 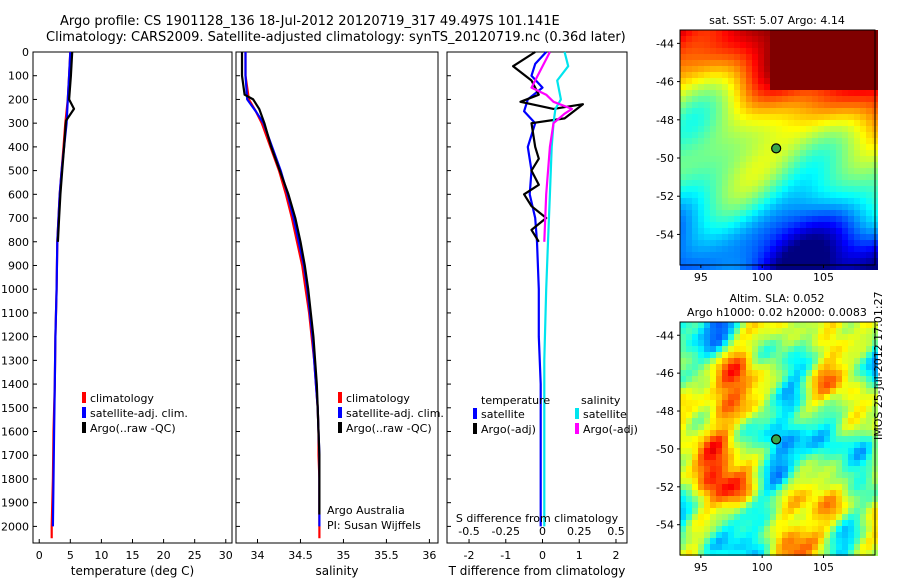 I want to click on x-tick-label: 35, so click(x=343, y=555).